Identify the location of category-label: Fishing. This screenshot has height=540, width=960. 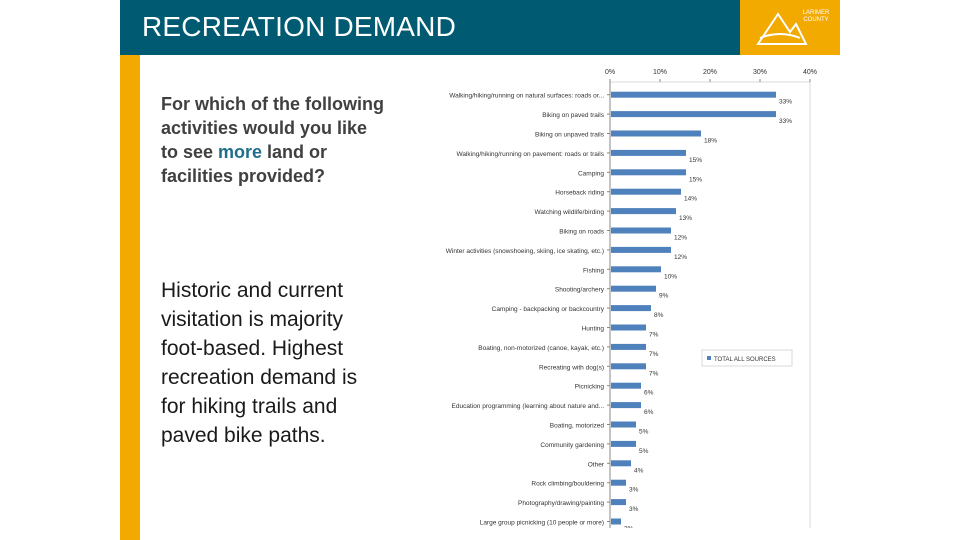
(593, 270).